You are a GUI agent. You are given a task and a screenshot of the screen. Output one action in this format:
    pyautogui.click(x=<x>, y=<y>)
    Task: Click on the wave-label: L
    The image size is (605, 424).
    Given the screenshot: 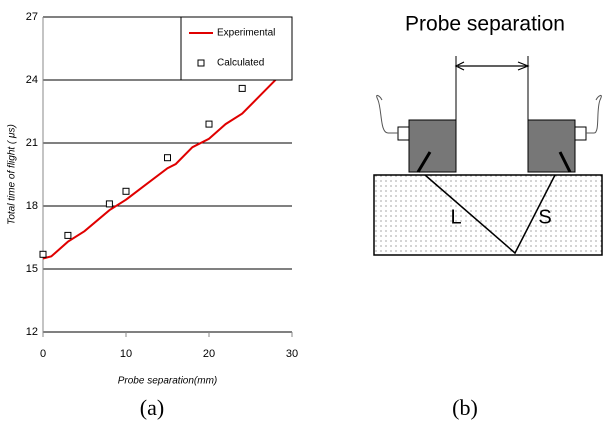 What is the action you would take?
    pyautogui.click(x=455, y=217)
    